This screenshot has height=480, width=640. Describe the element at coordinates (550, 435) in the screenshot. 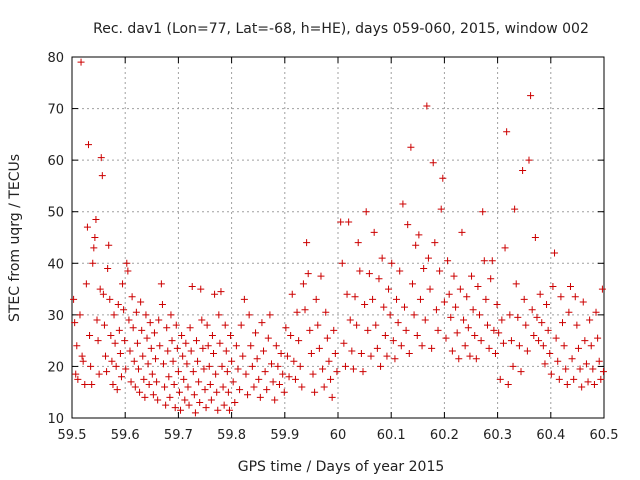

I see `x-tick-label: 60.4` at that location.